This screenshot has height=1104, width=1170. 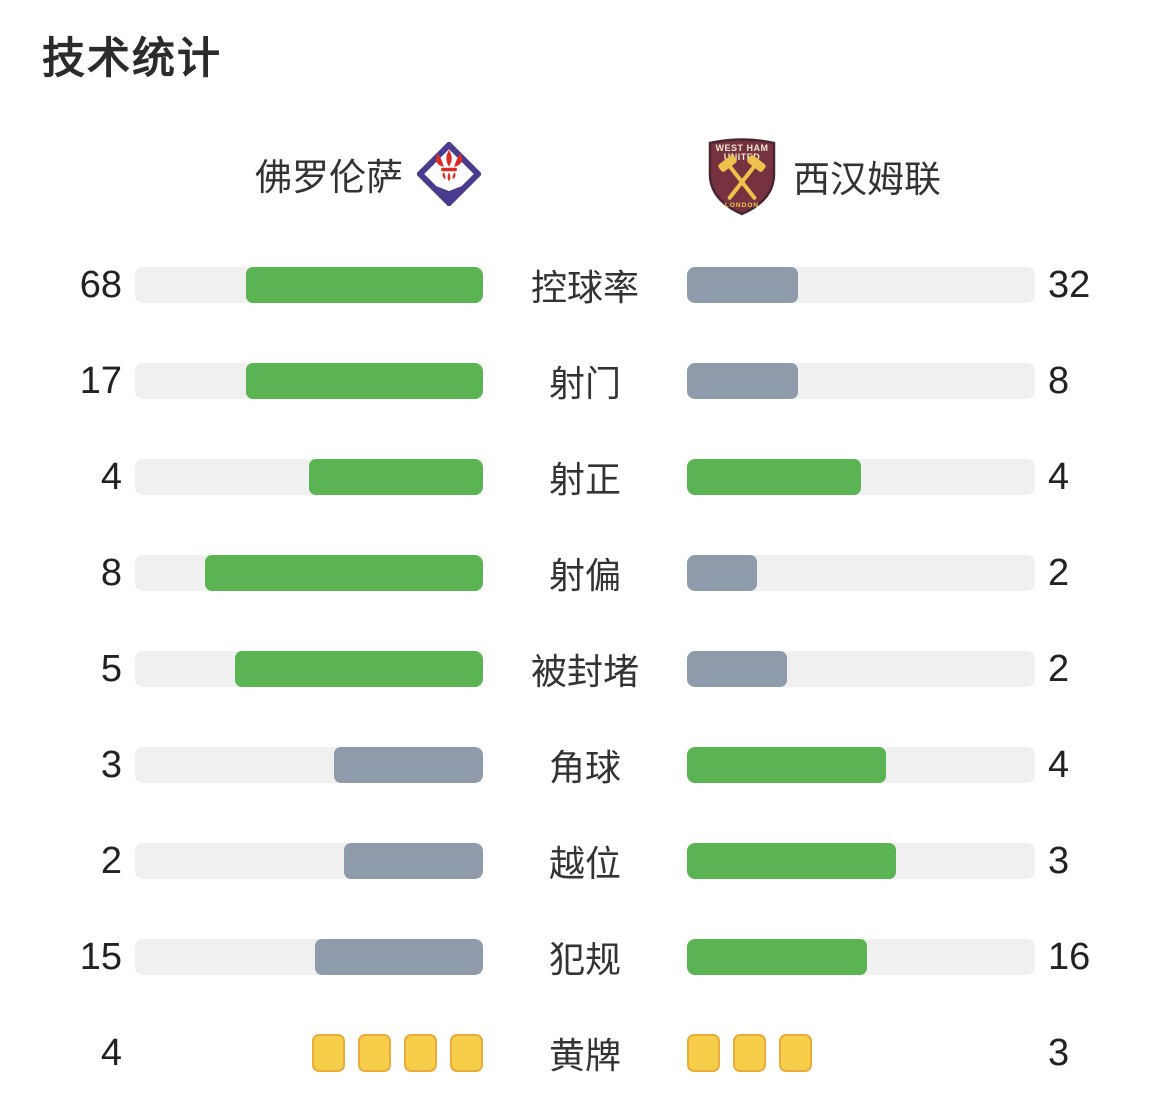 I want to click on away-value: 16, so click(x=1069, y=957).